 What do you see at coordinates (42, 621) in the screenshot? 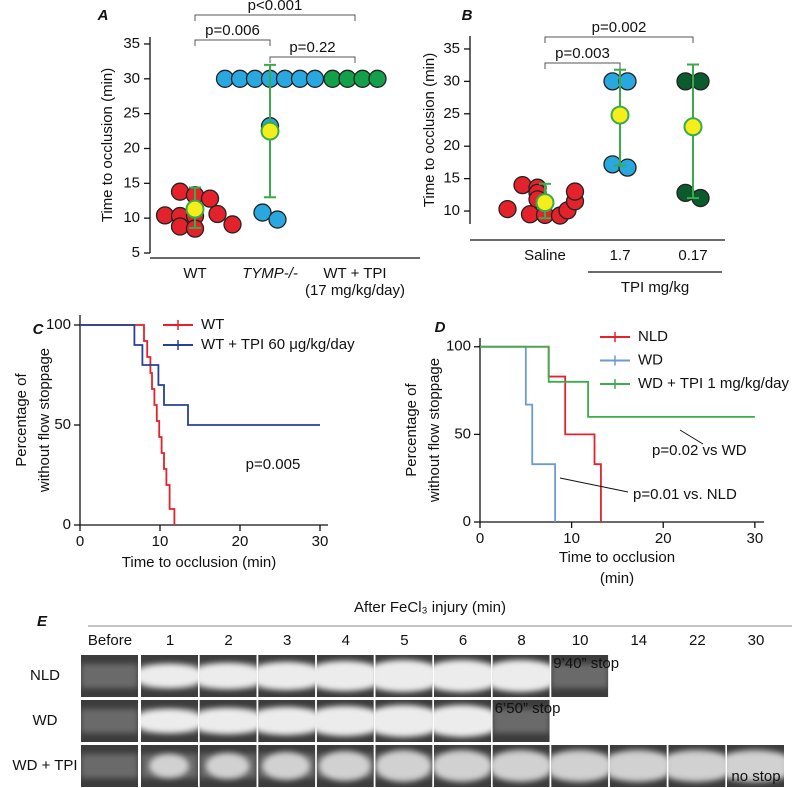
I see `panel-label: E` at bounding box center [42, 621].